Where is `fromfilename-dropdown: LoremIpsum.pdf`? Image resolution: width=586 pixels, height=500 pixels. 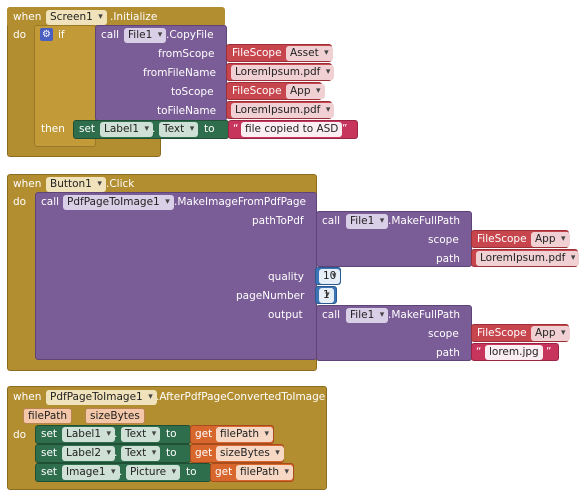 fromfilename-dropdown: LoremIpsum.pdf is located at coordinates (283, 72).